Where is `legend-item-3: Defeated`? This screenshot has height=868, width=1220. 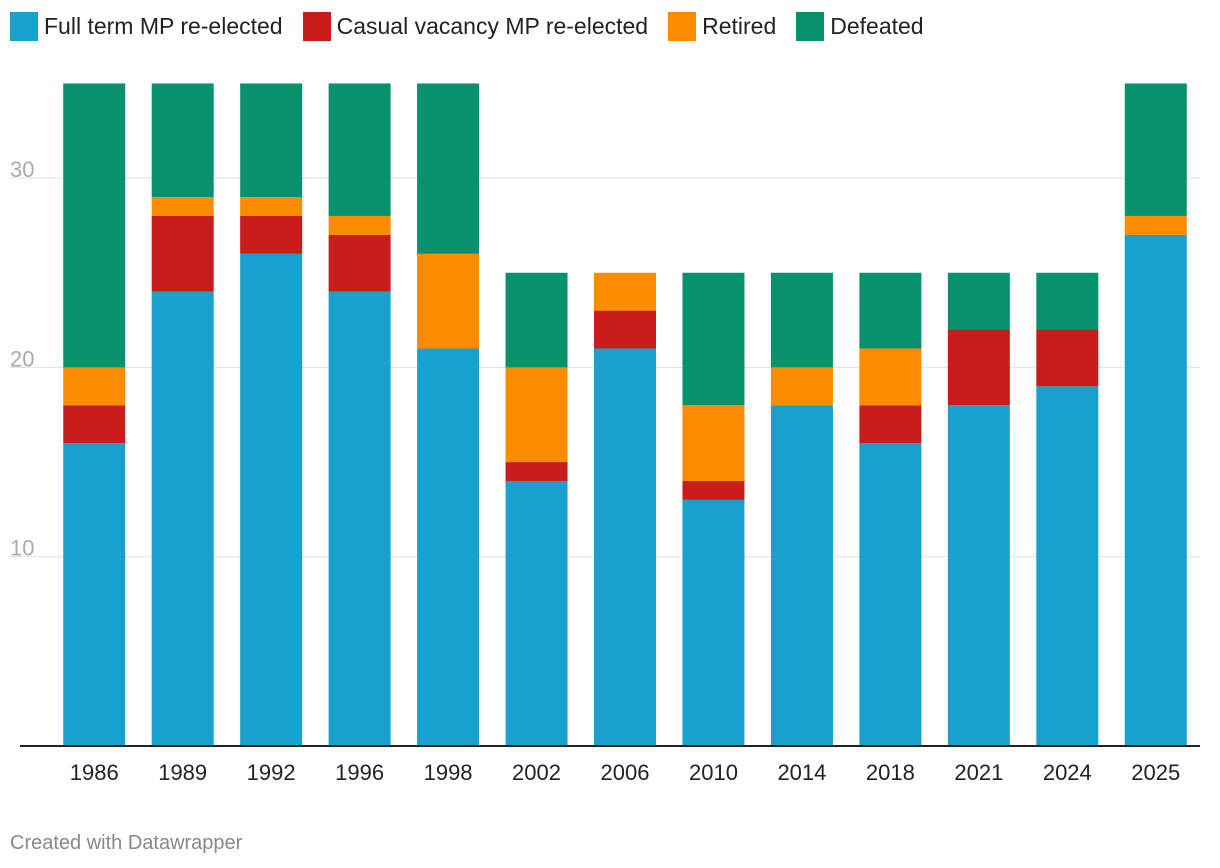 legend-item-3: Defeated is located at coordinates (860, 26).